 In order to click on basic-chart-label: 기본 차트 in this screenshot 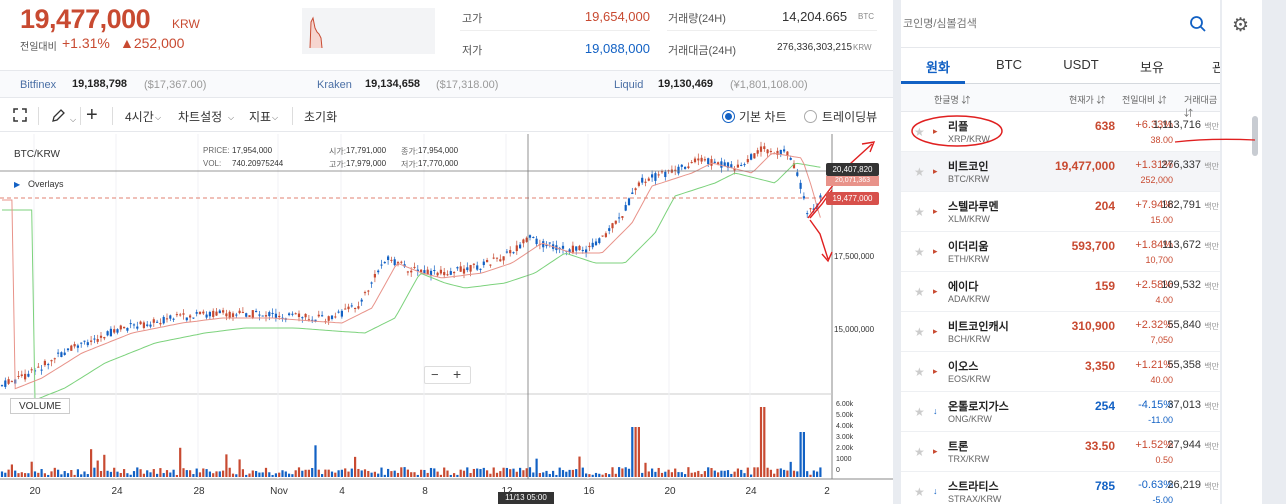, I will do `click(763, 117)`.